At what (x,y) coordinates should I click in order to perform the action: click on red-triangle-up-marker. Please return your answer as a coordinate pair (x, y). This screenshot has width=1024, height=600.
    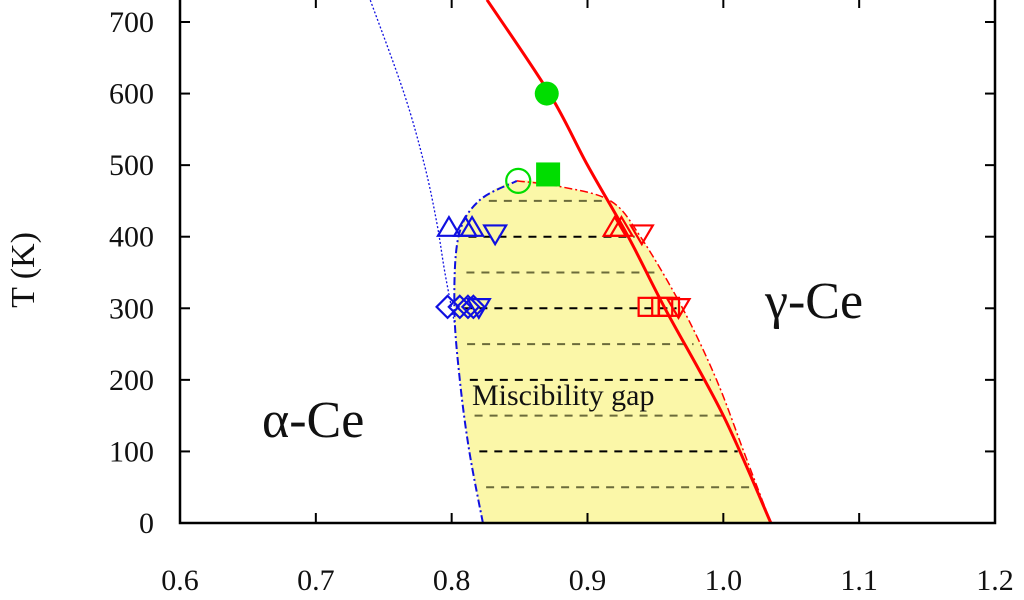
    Looking at the image, I should click on (621, 225).